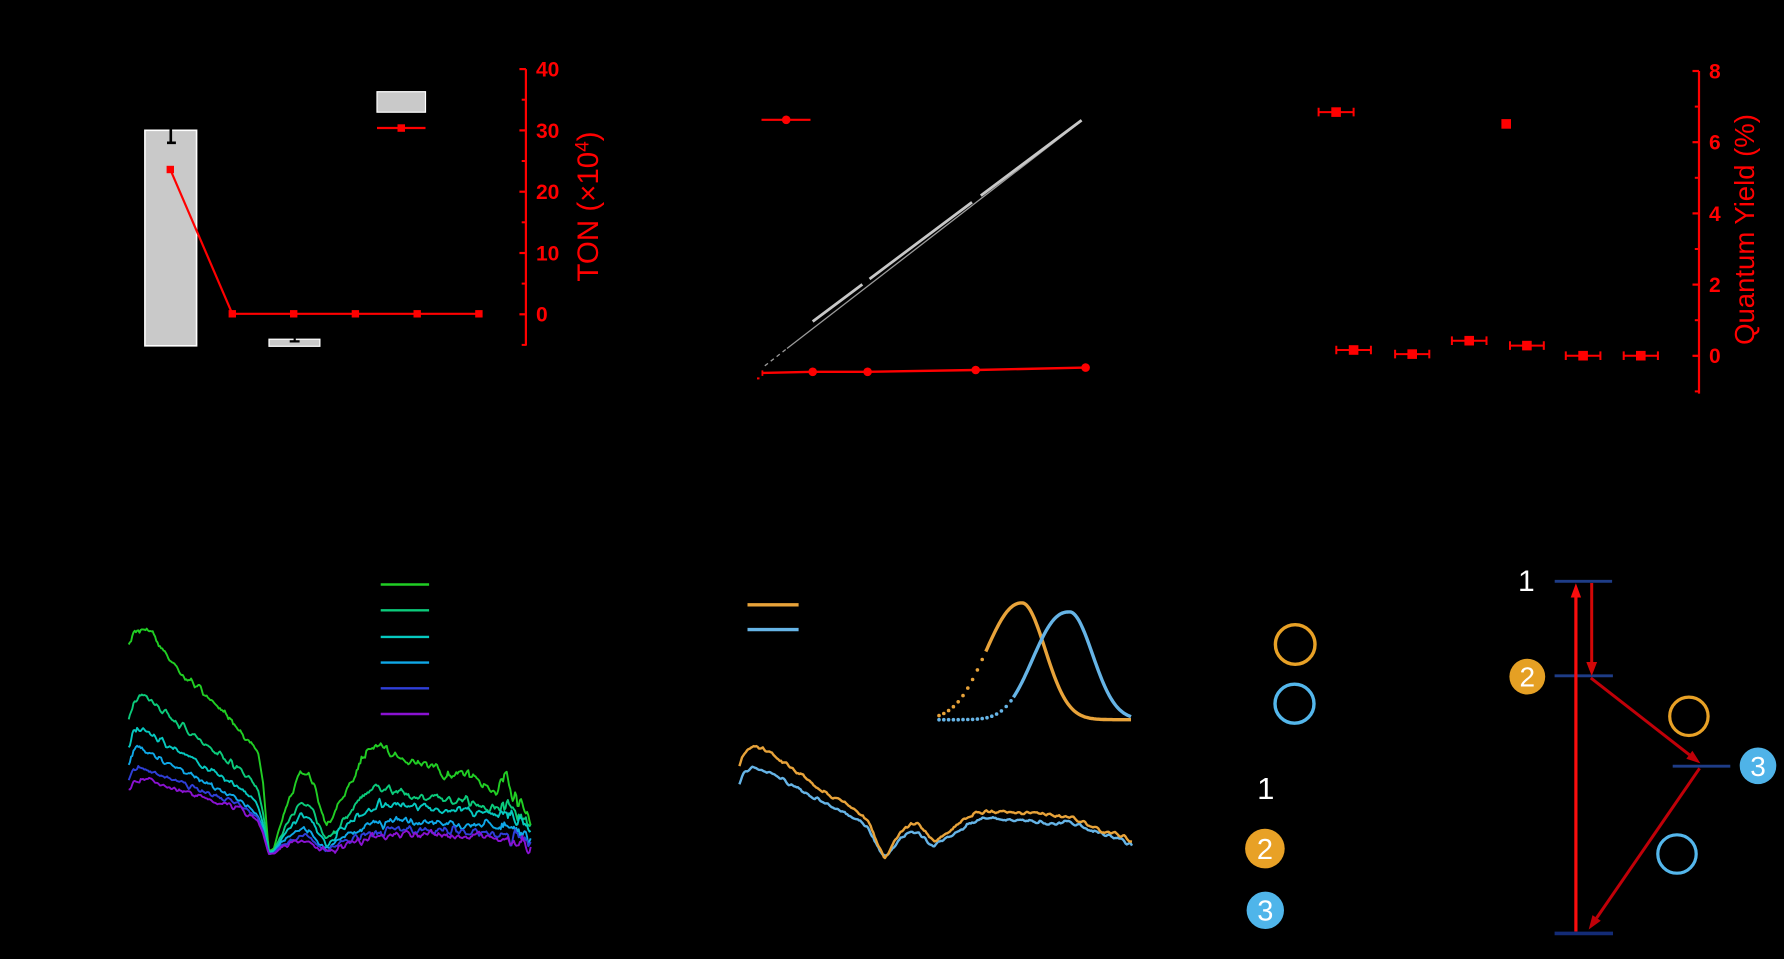  What do you see at coordinates (1715, 214) in the screenshot?
I see `svg-text: 4` at bounding box center [1715, 214].